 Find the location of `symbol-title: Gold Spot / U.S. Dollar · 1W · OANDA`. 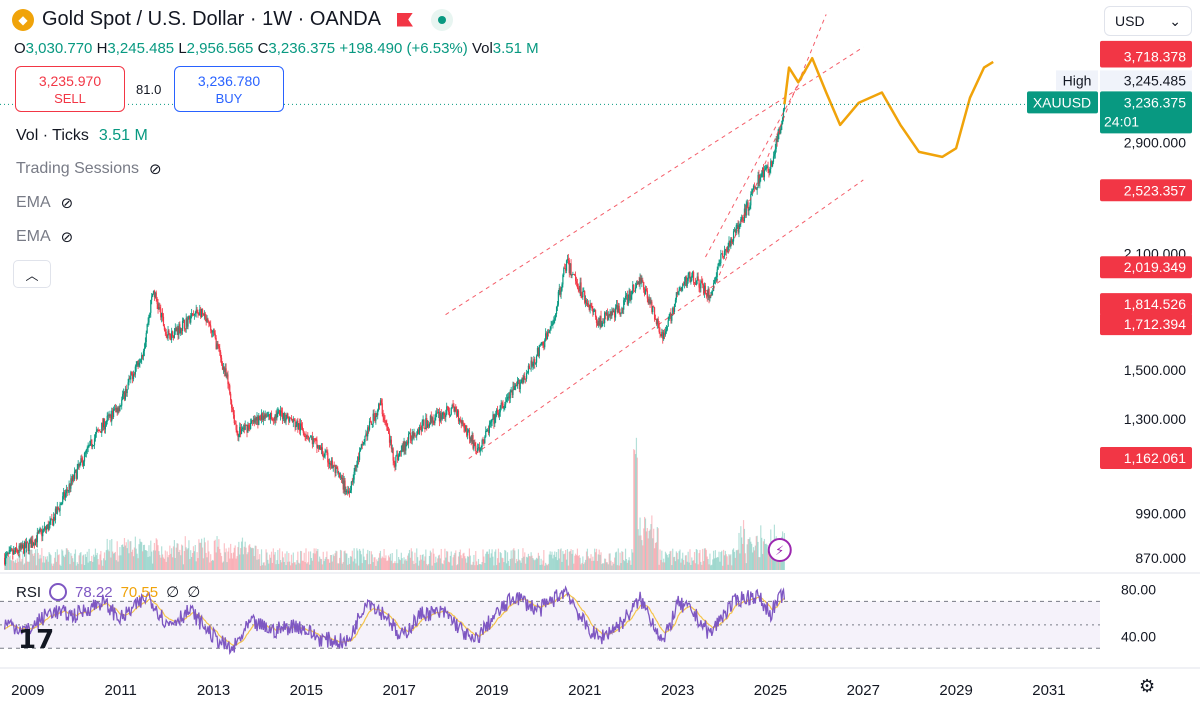

symbol-title: Gold Spot / U.S. Dollar · 1W · OANDA is located at coordinates (211, 19).